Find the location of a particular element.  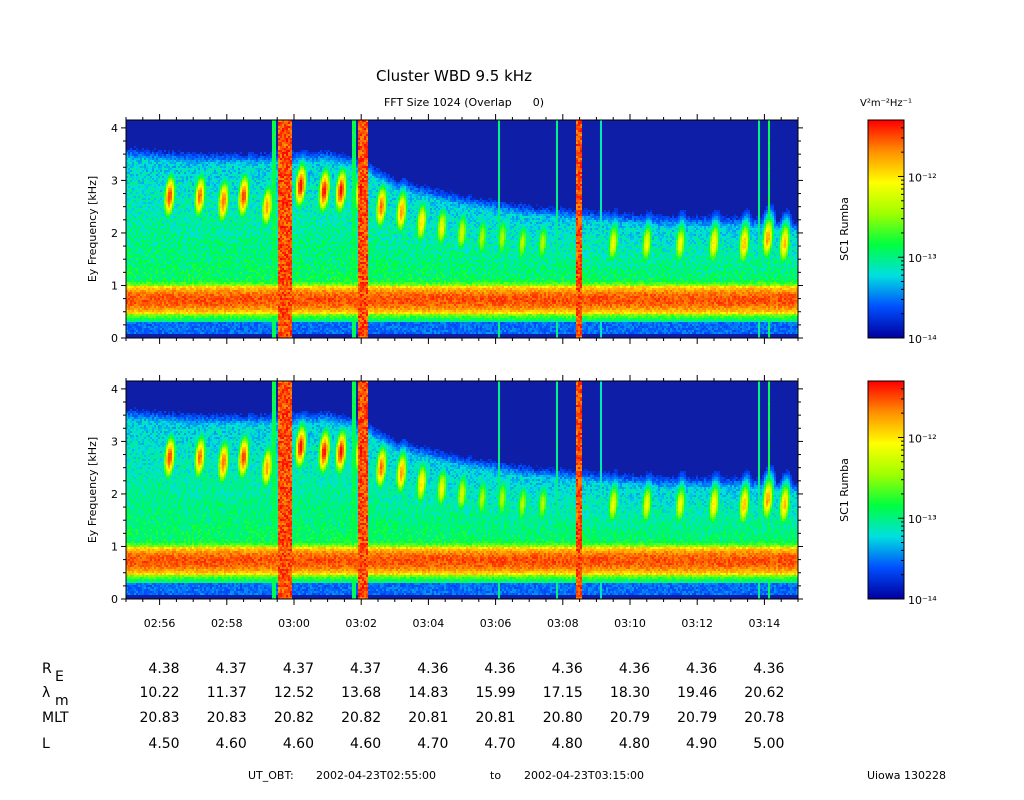

ephemeris-value: 4.50 is located at coordinates (163, 744).